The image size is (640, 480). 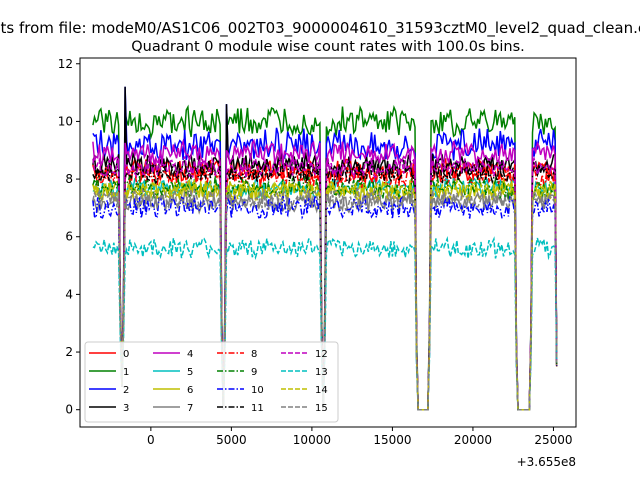 What do you see at coordinates (190, 408) in the screenshot?
I see `legend-label-7: 7` at bounding box center [190, 408].